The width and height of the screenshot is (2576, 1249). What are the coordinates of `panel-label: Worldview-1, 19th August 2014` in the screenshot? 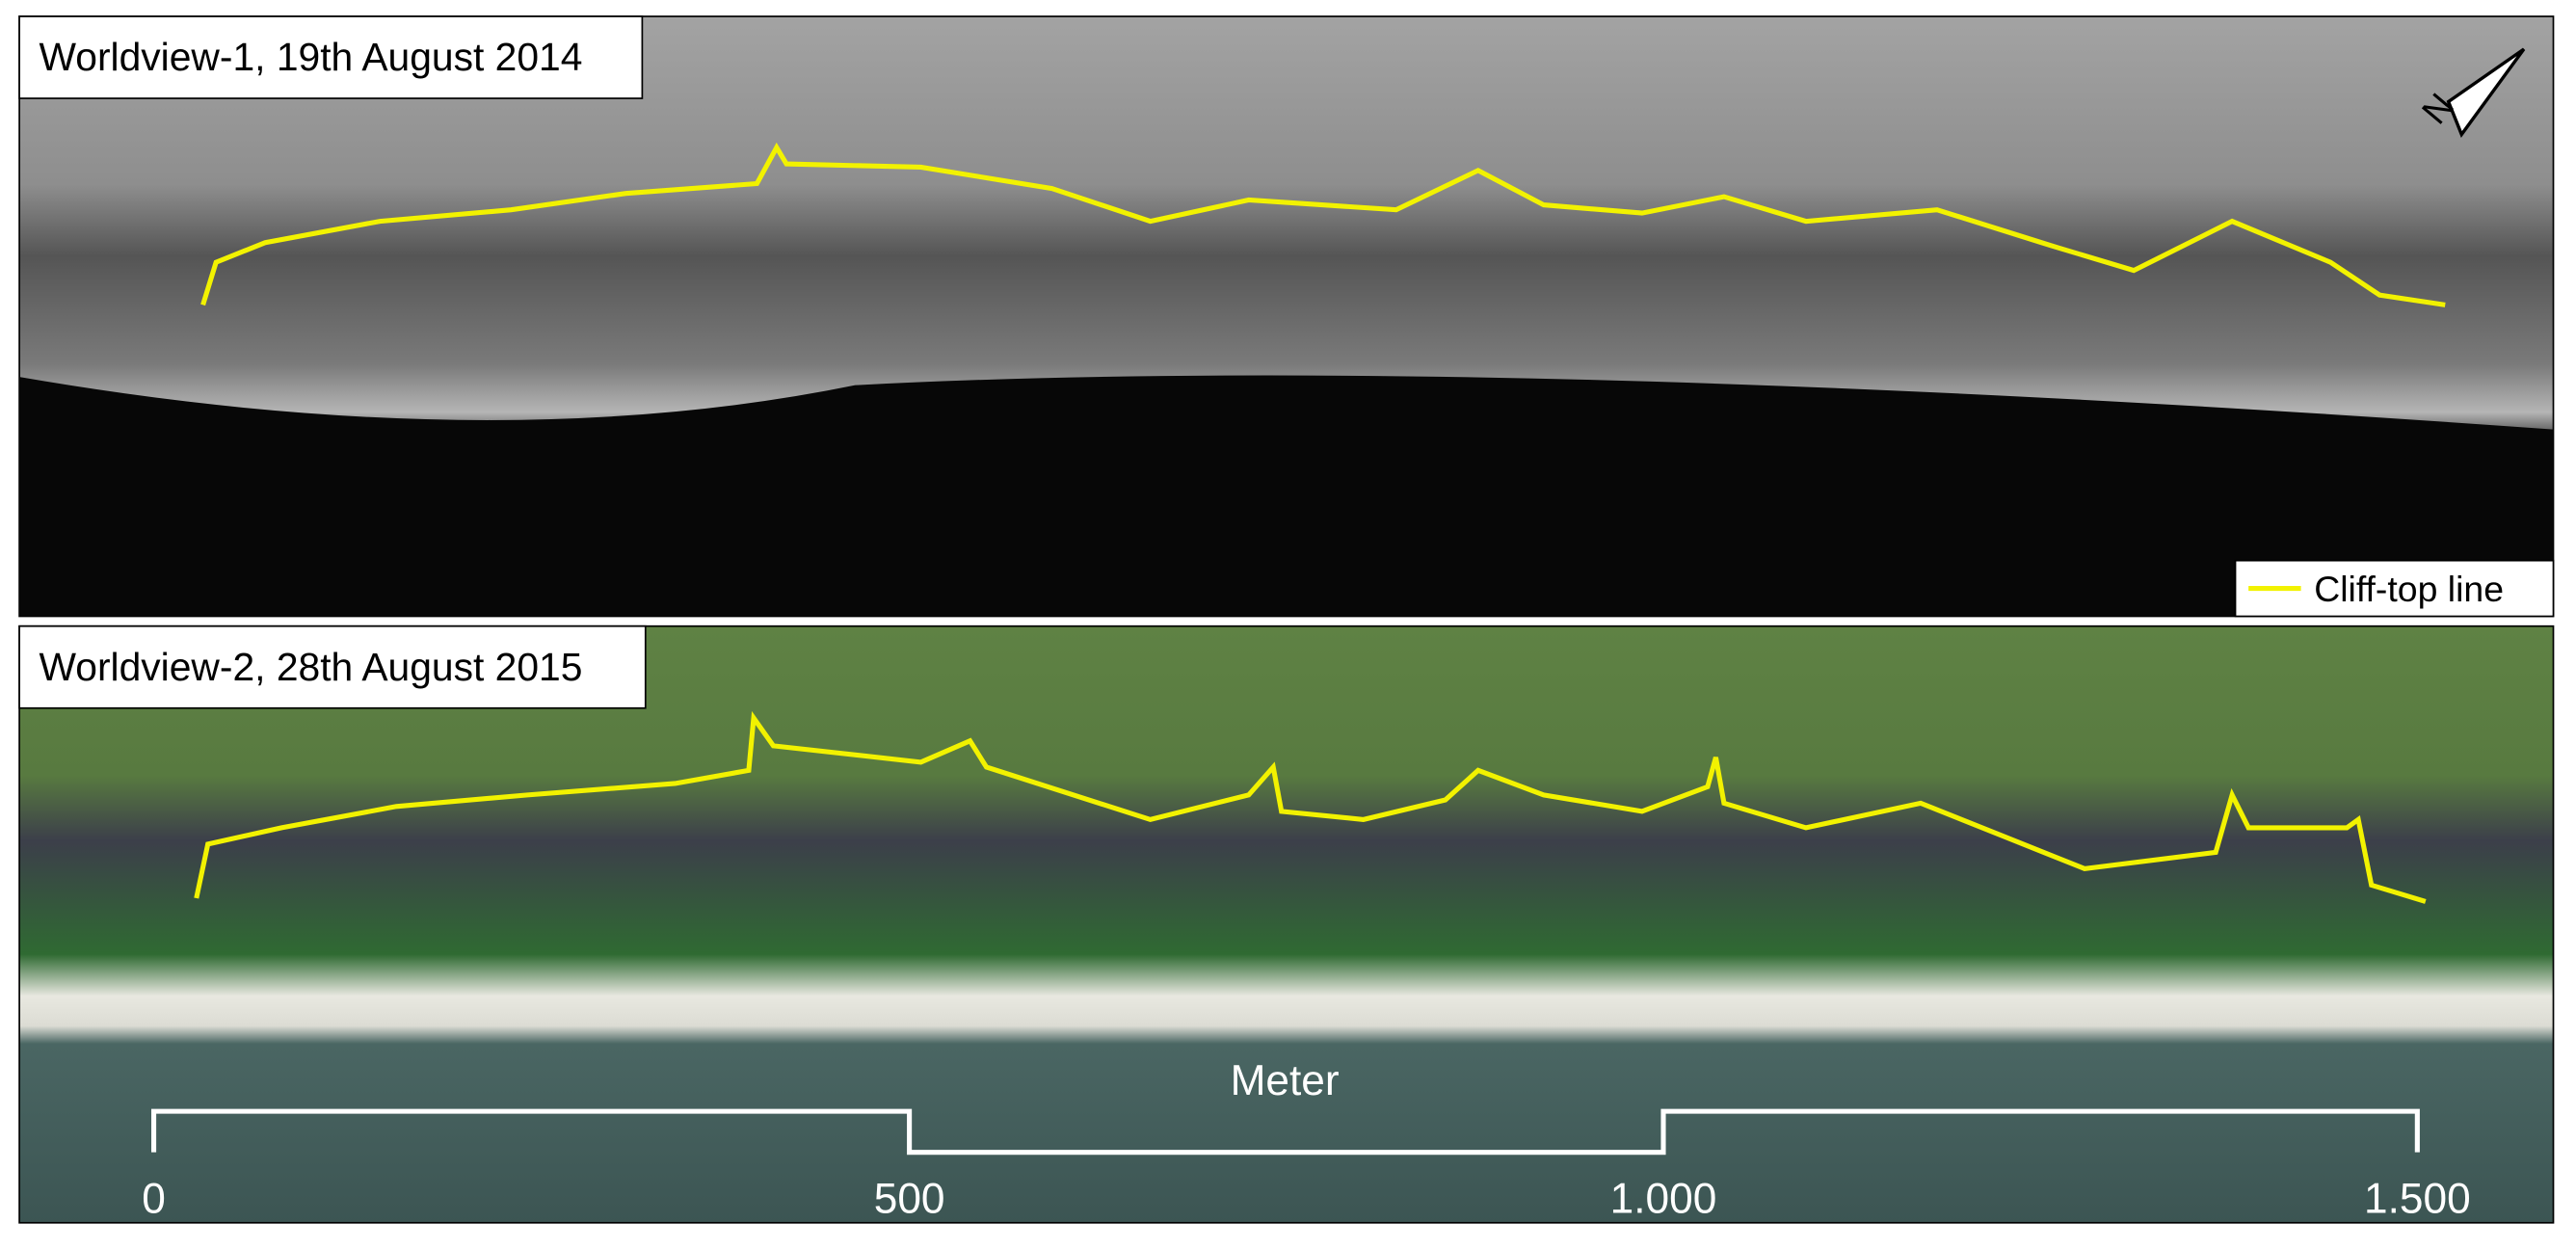 It's located at (311, 57).